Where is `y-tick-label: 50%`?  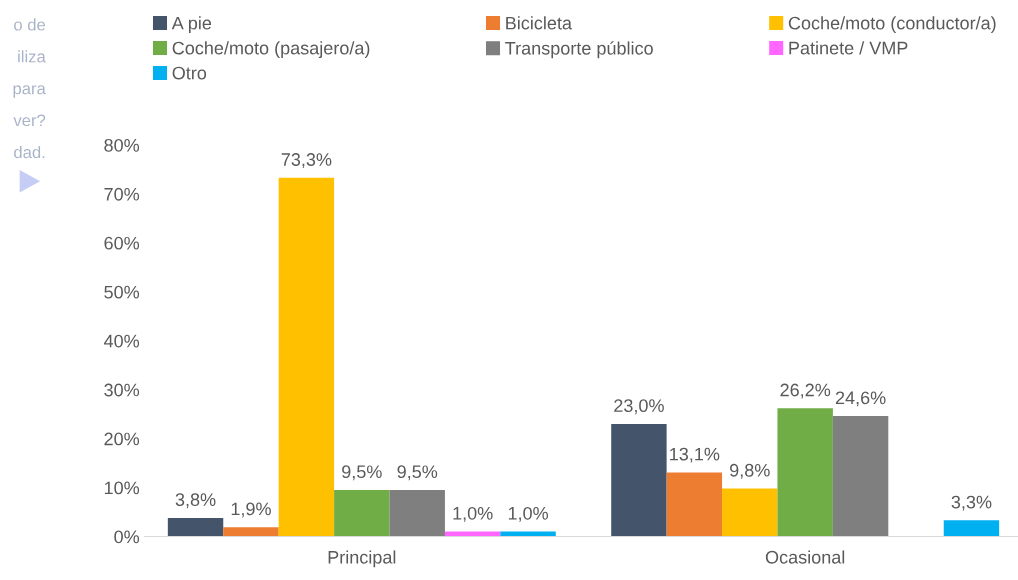 y-tick-label: 50% is located at coordinates (122, 292).